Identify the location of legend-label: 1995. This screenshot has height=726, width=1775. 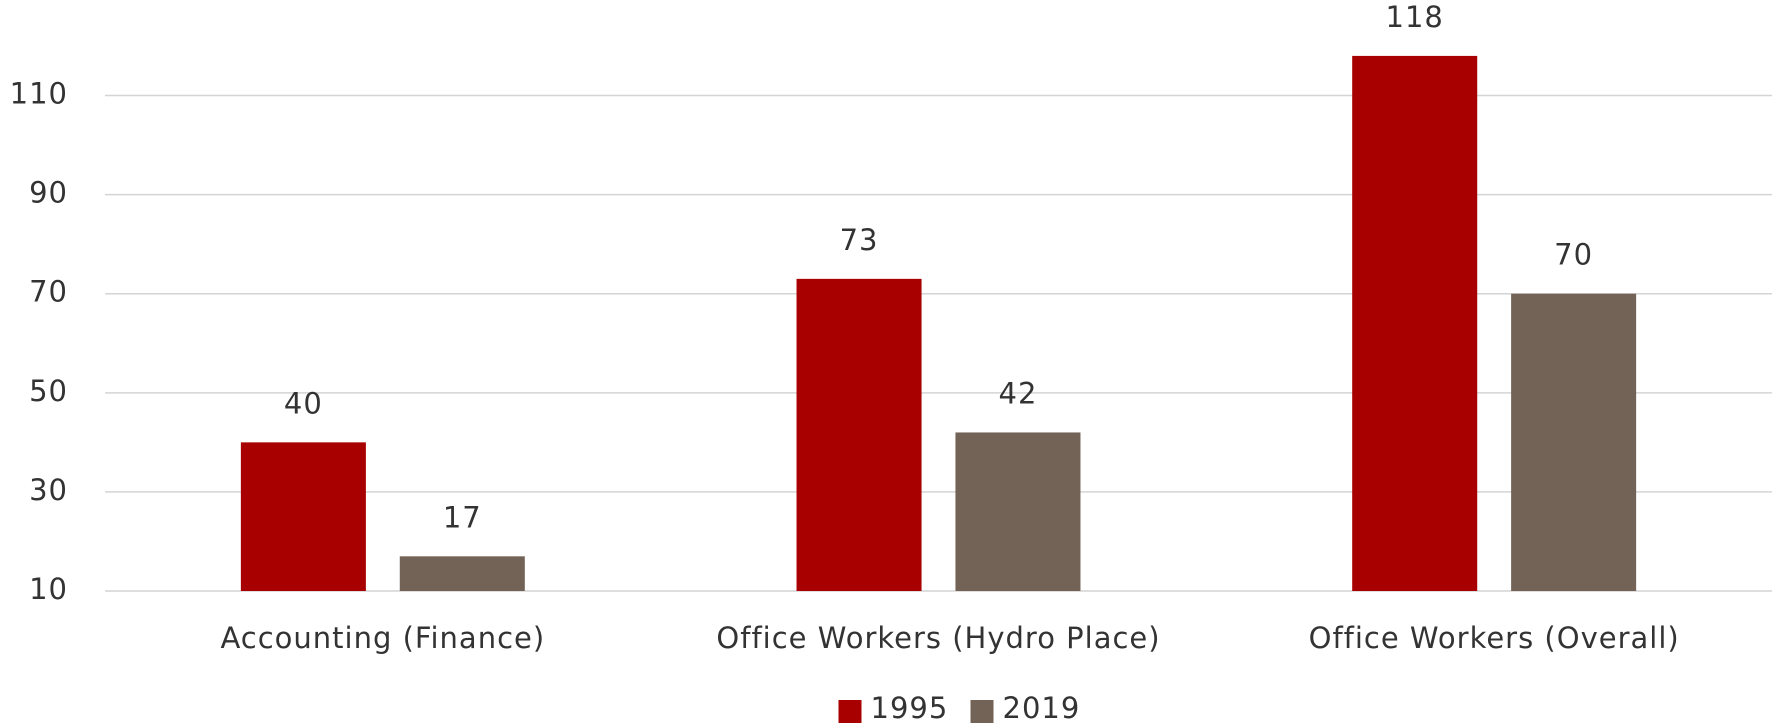
(910, 708).